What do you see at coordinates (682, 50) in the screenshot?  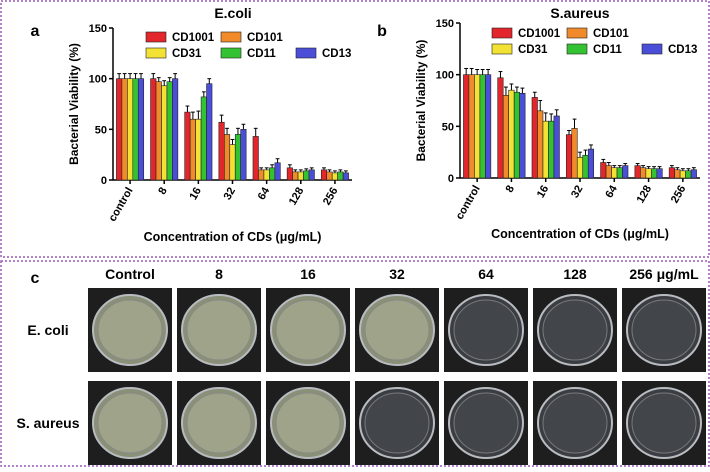 I see `legend-label: CD13` at bounding box center [682, 50].